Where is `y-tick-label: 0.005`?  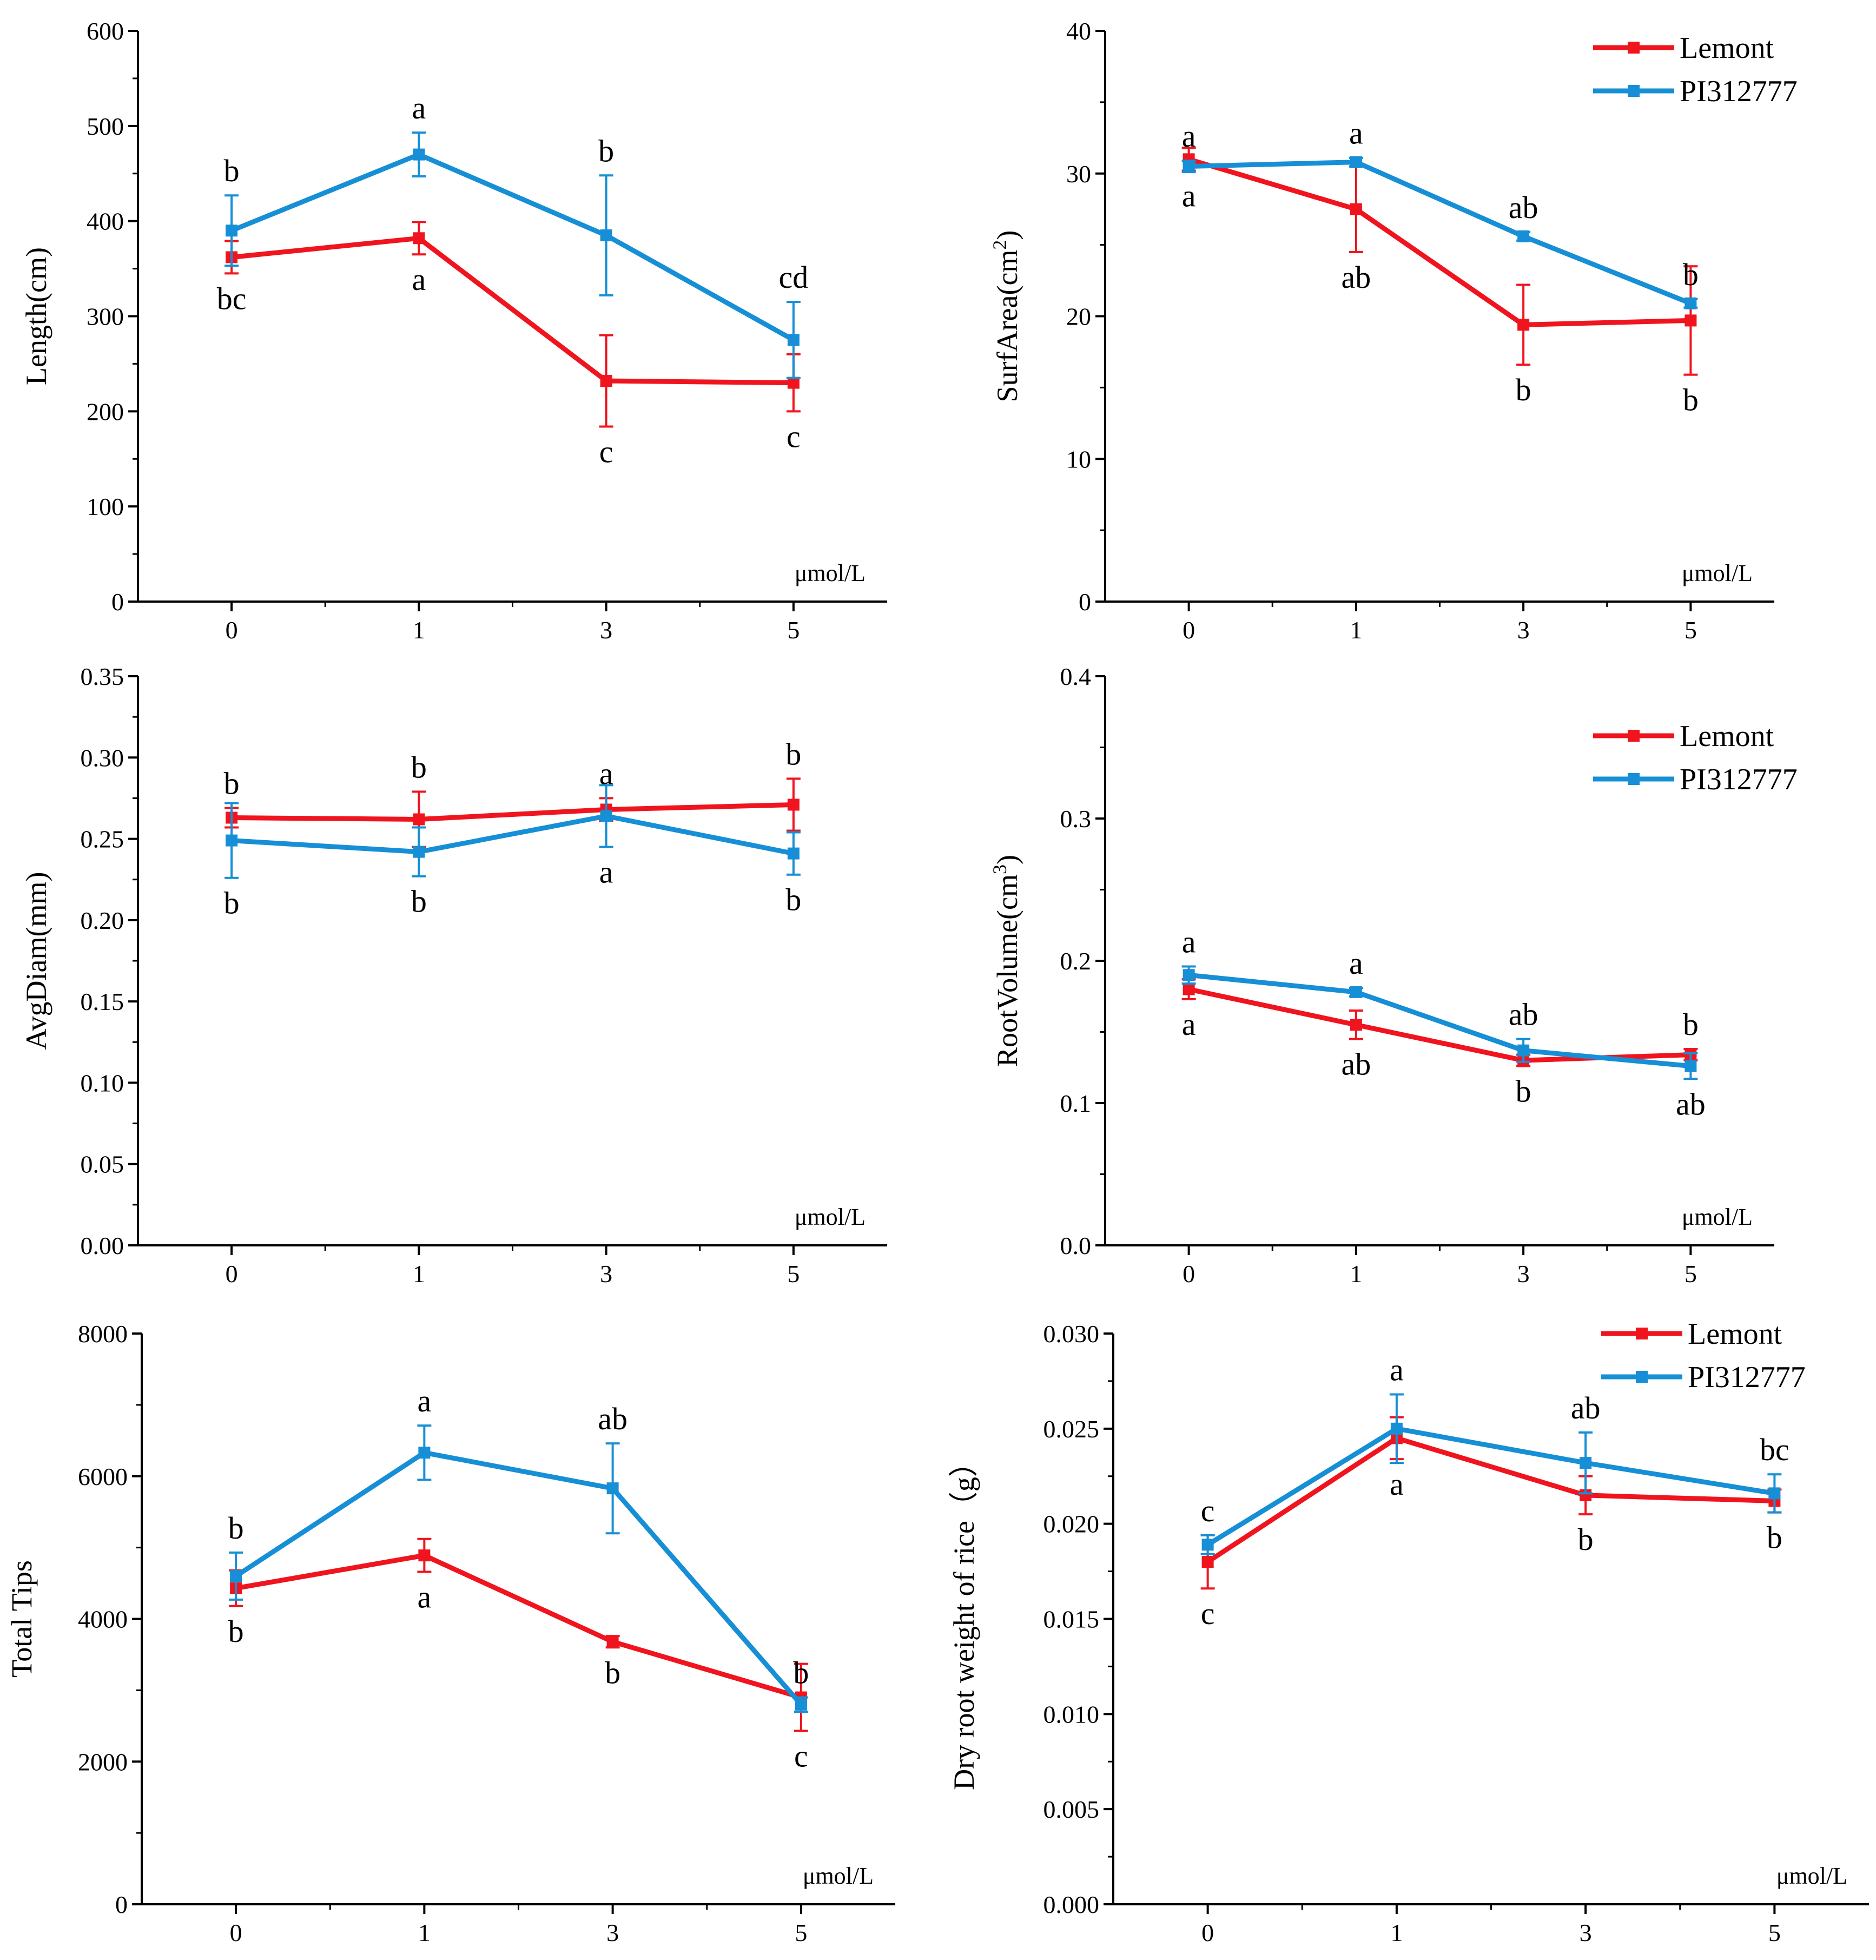 y-tick-label: 0.005 is located at coordinates (1071, 1809).